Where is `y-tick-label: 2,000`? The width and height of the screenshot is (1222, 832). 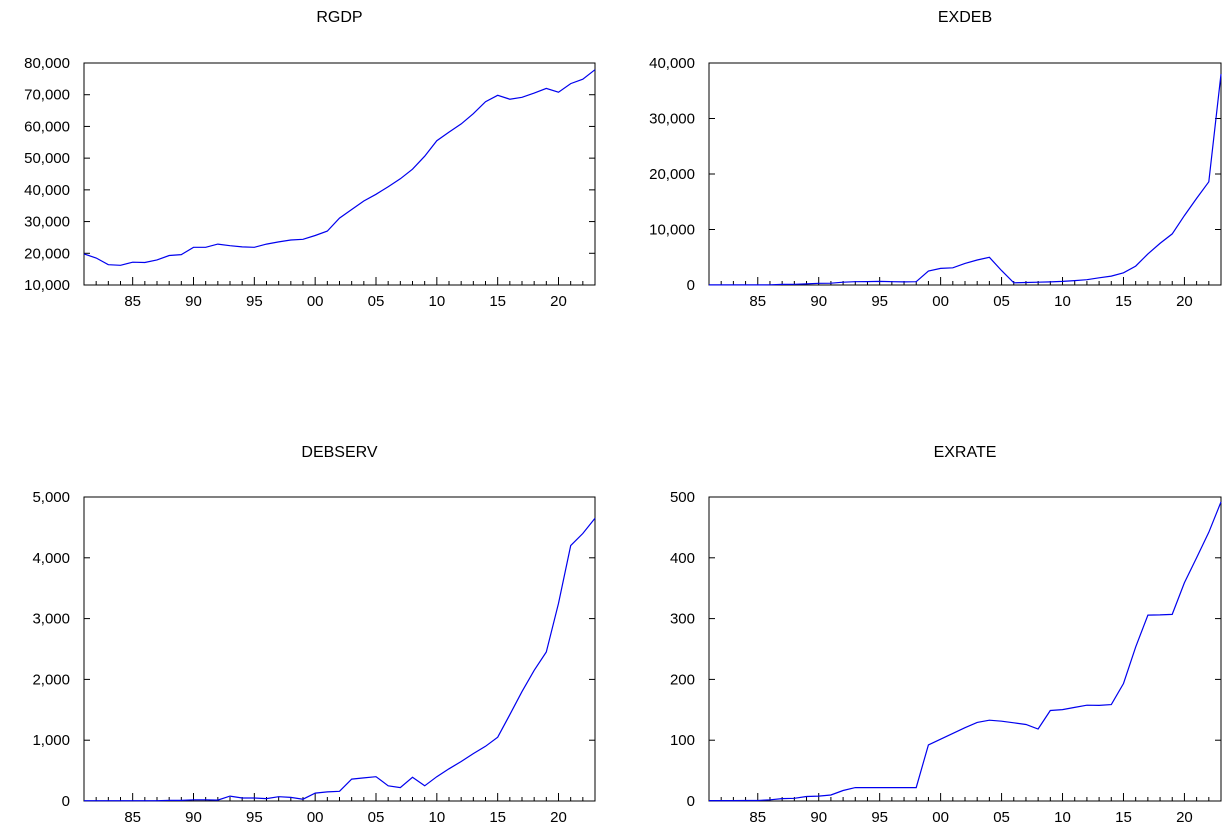 y-tick-label: 2,000 is located at coordinates (51, 679).